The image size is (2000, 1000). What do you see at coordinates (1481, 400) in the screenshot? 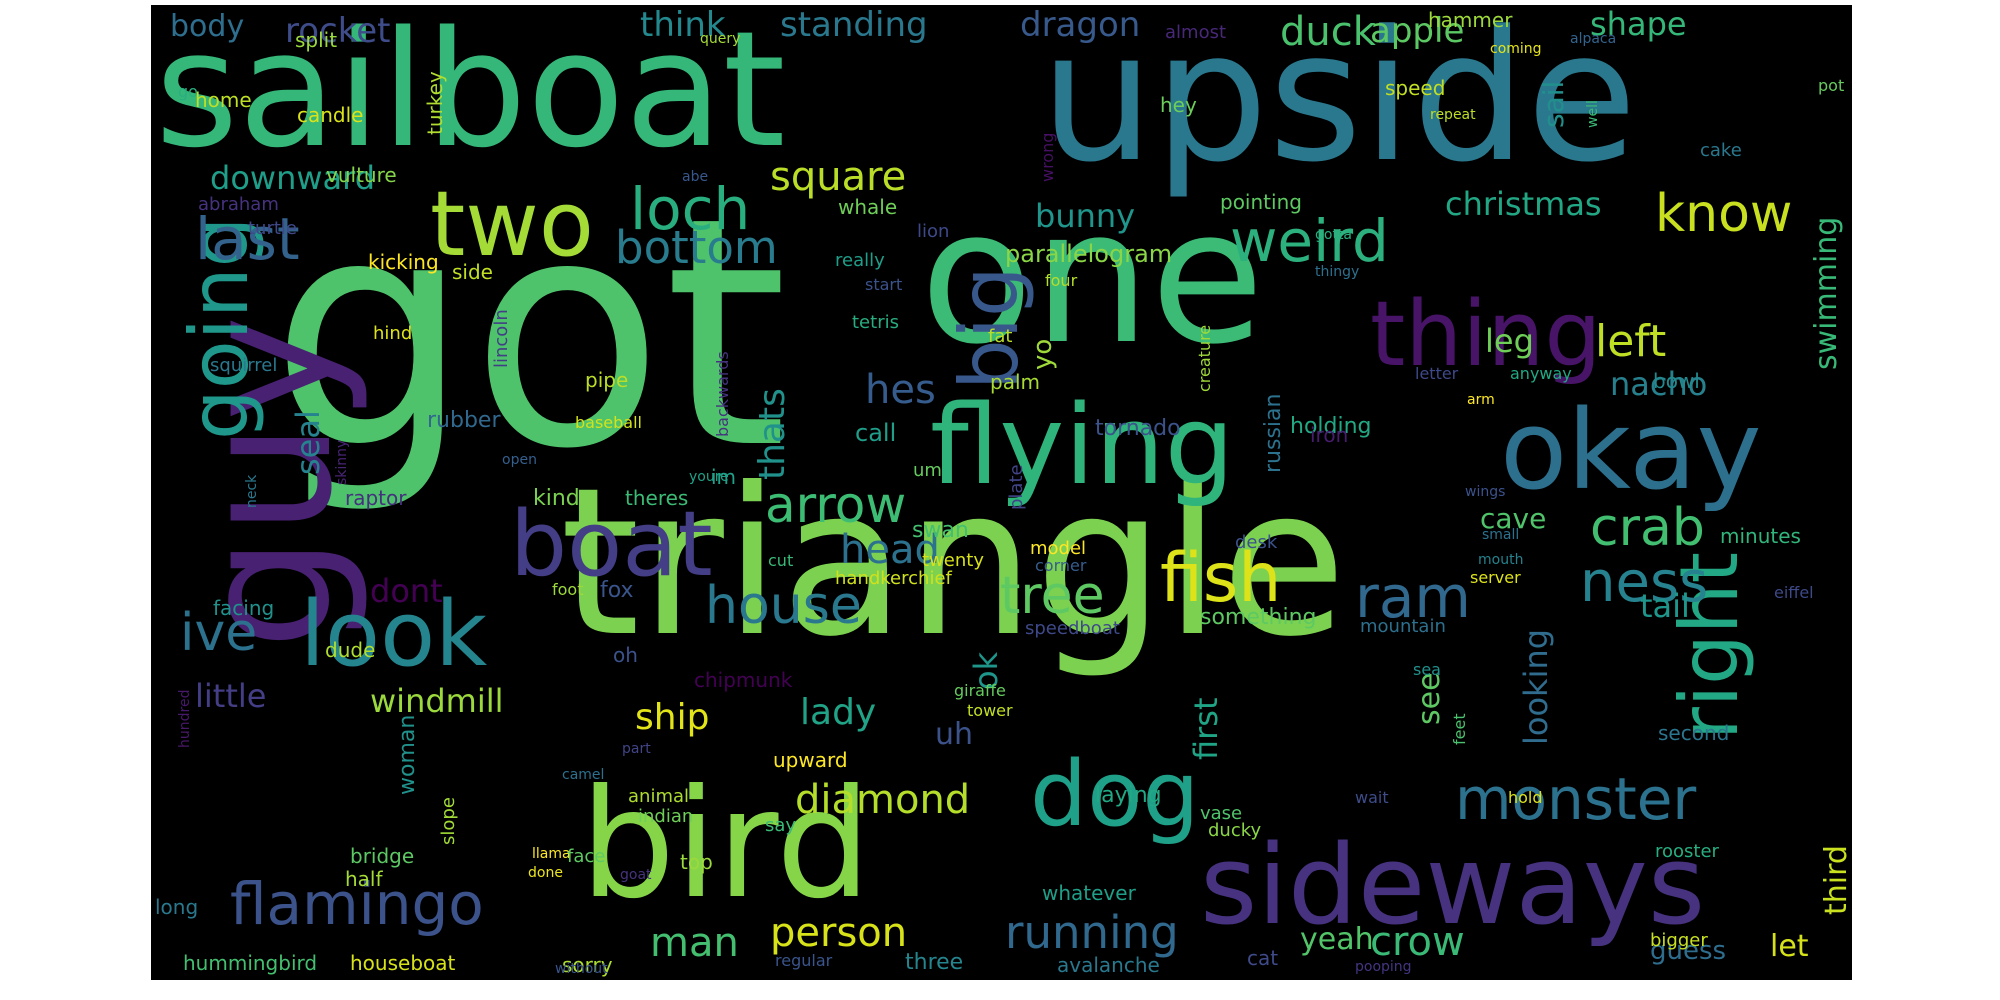
I see `word-arm: arm` at bounding box center [1481, 400].